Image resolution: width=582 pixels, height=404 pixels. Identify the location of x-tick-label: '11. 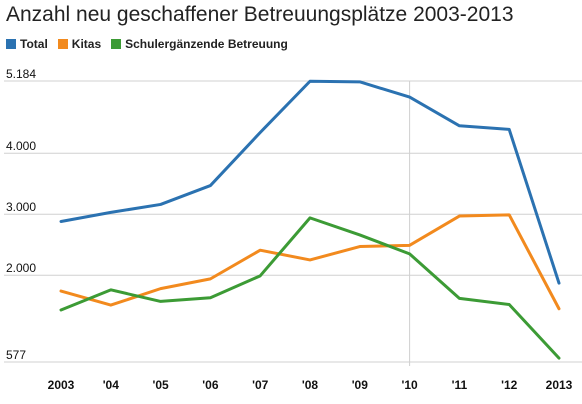
(460, 385).